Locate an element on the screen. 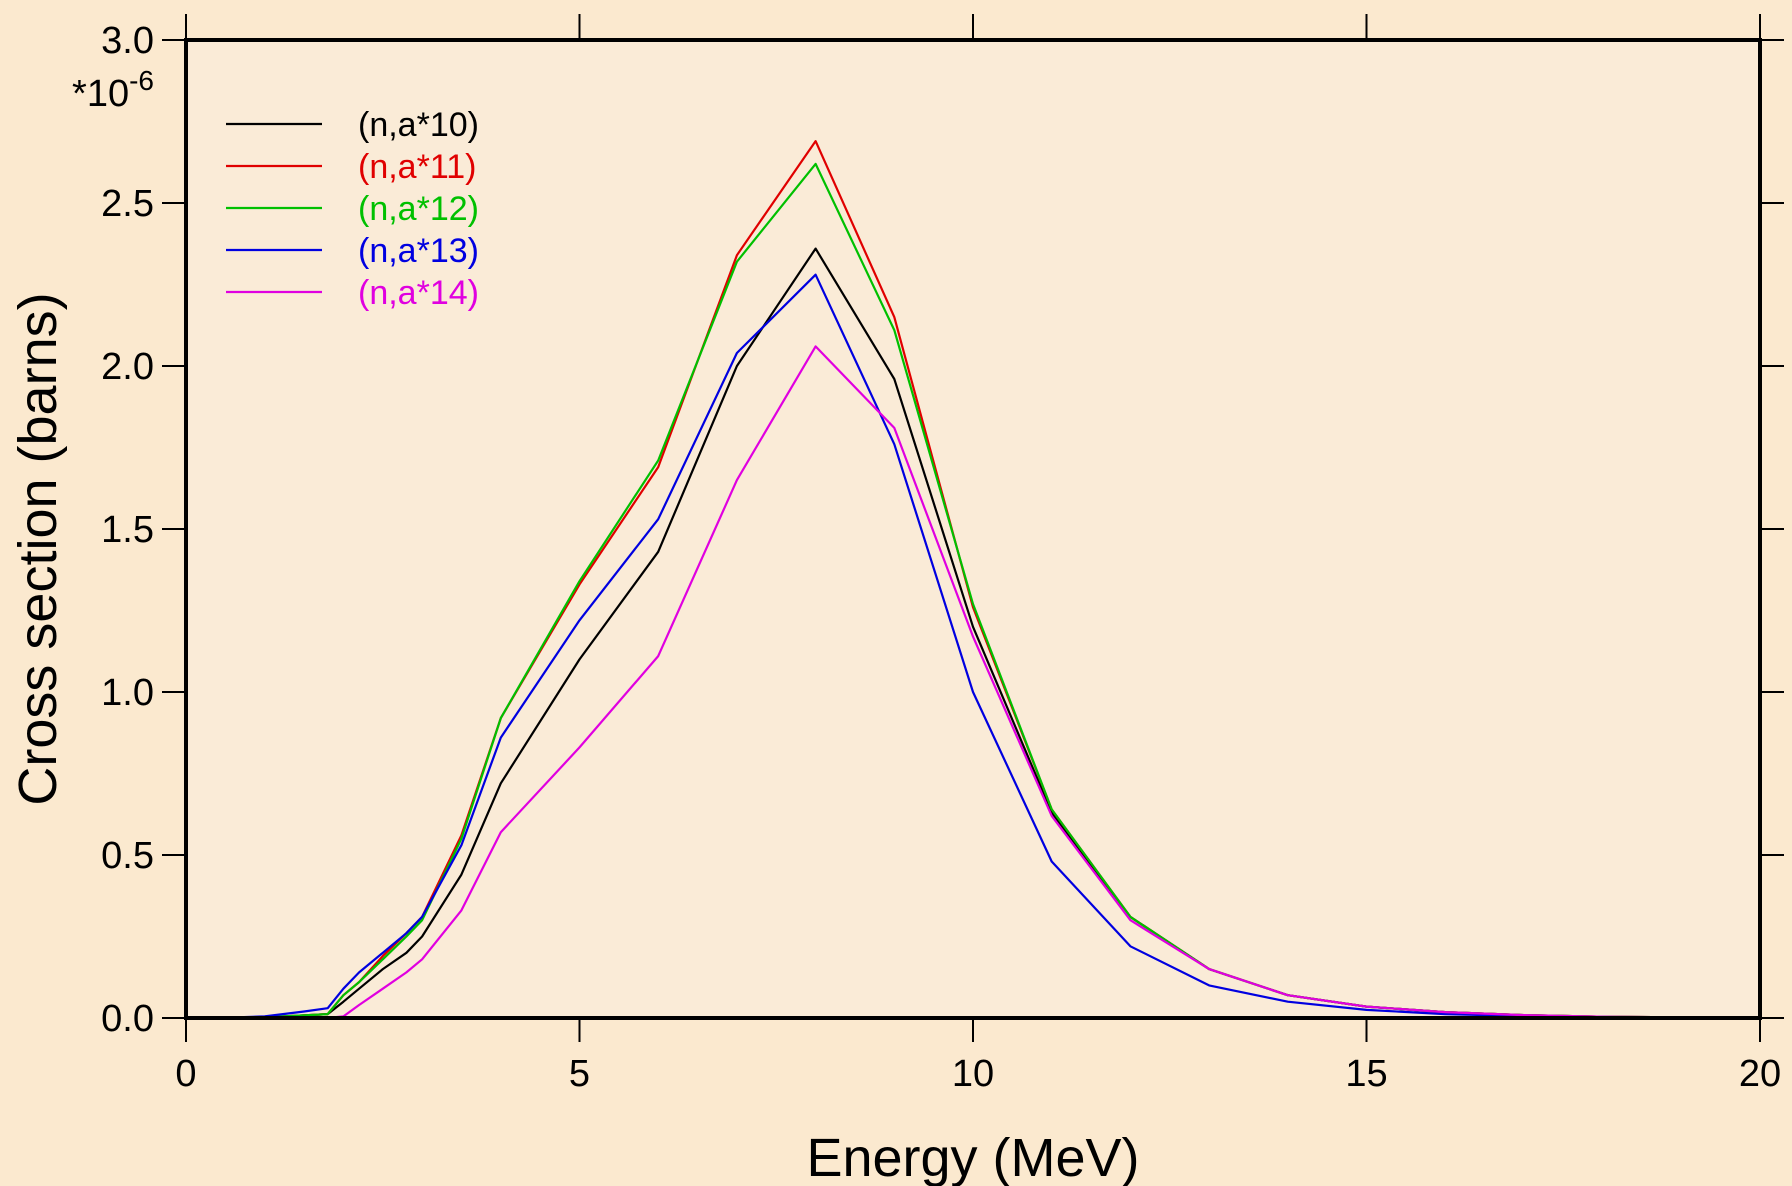  legend-label: (n,a*10) is located at coordinates (418, 125).